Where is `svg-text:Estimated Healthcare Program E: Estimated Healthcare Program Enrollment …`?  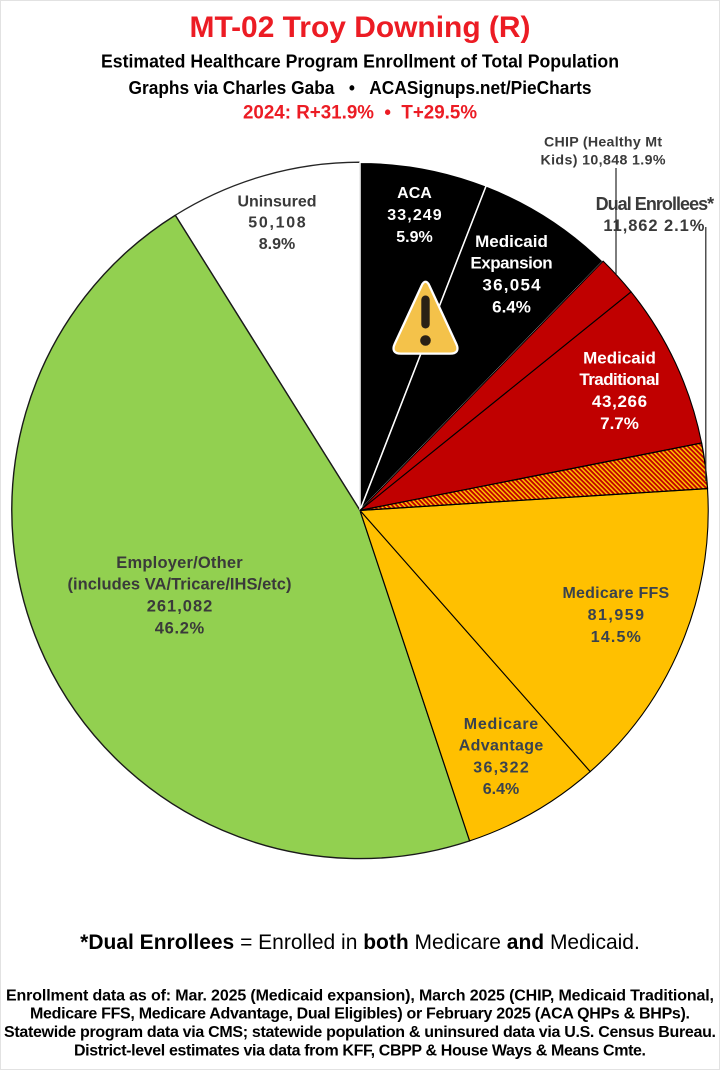
svg-text:Estimated Healthcare Program E: Estimated Healthcare Program Enrollment … is located at coordinates (360, 62).